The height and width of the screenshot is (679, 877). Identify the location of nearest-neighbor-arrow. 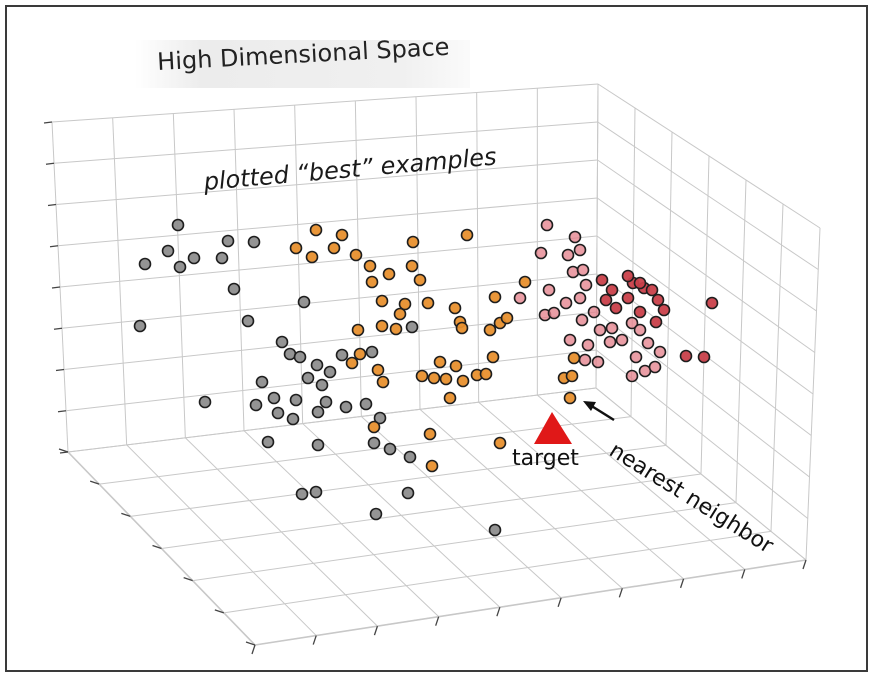
(599, 411).